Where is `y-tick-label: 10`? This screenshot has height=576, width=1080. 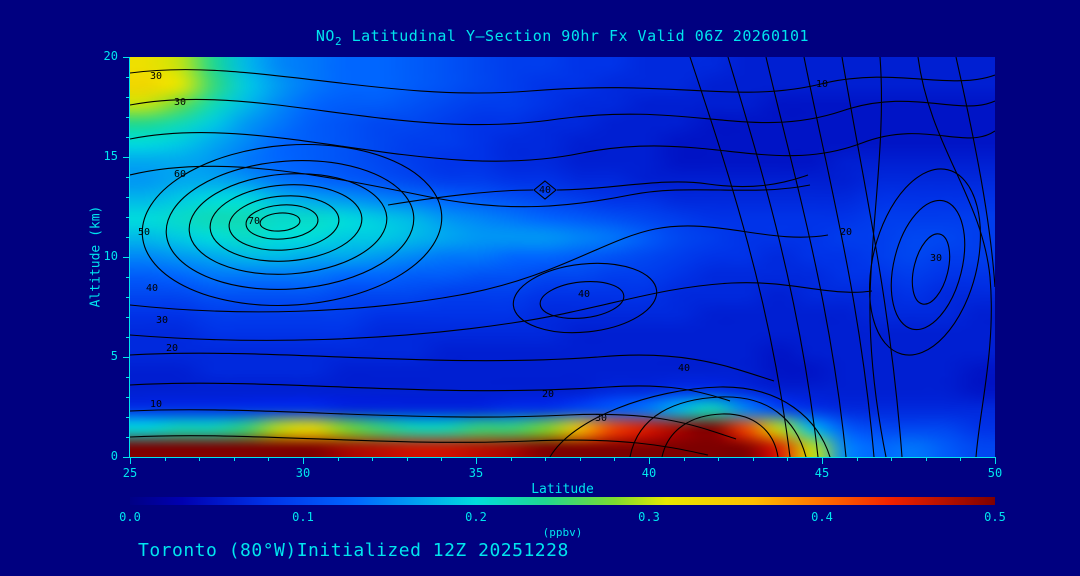 y-tick-label: 10 is located at coordinates (110, 256).